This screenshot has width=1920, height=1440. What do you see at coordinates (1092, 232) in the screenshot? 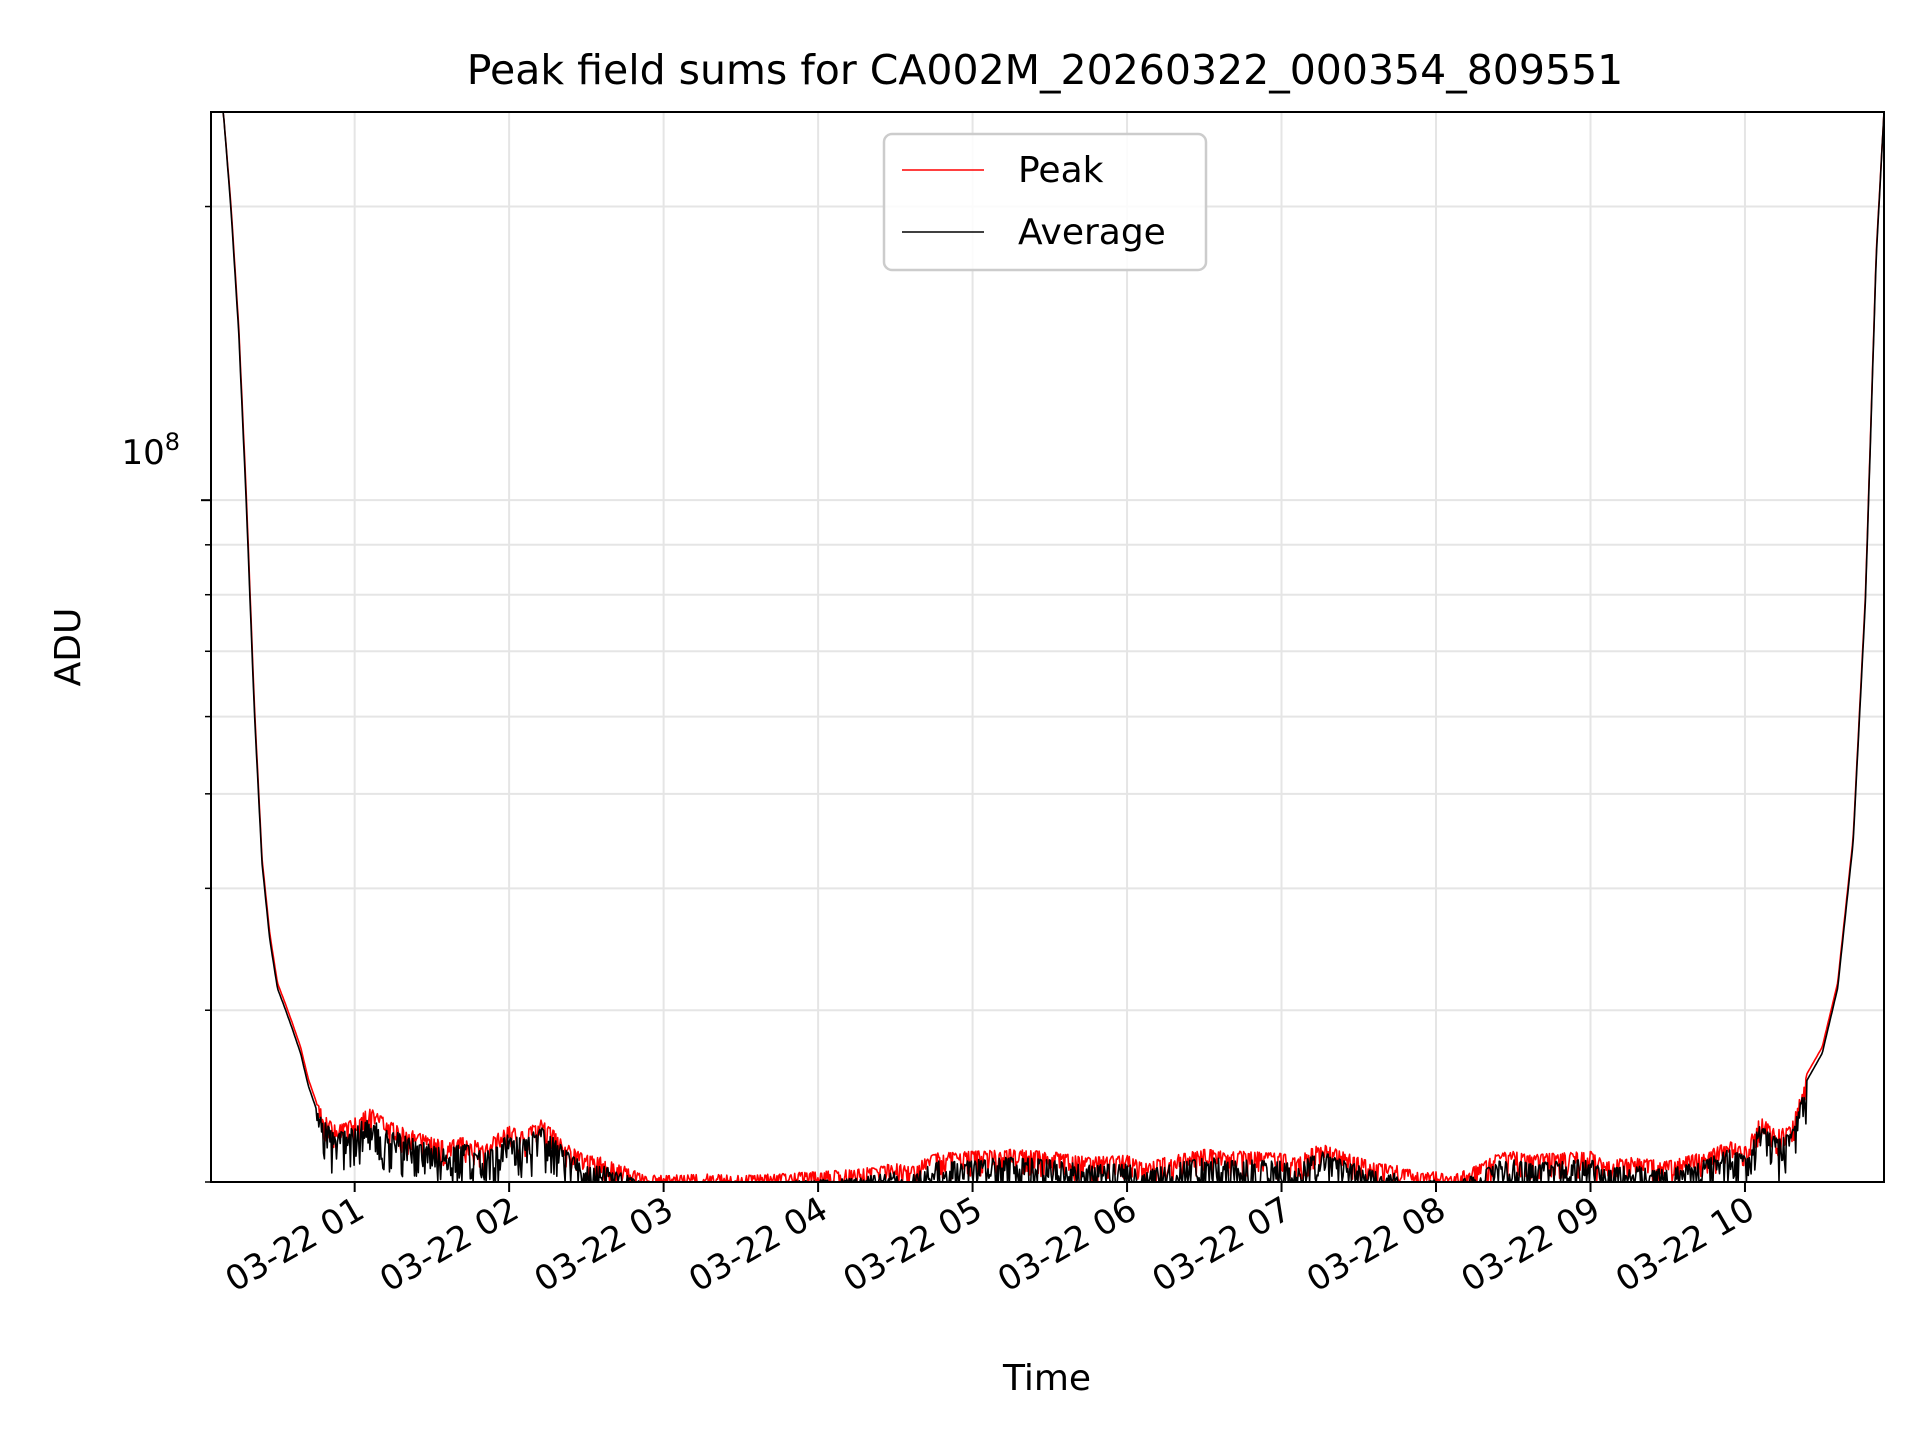
I see `legend-average-label: Average` at bounding box center [1092, 232].